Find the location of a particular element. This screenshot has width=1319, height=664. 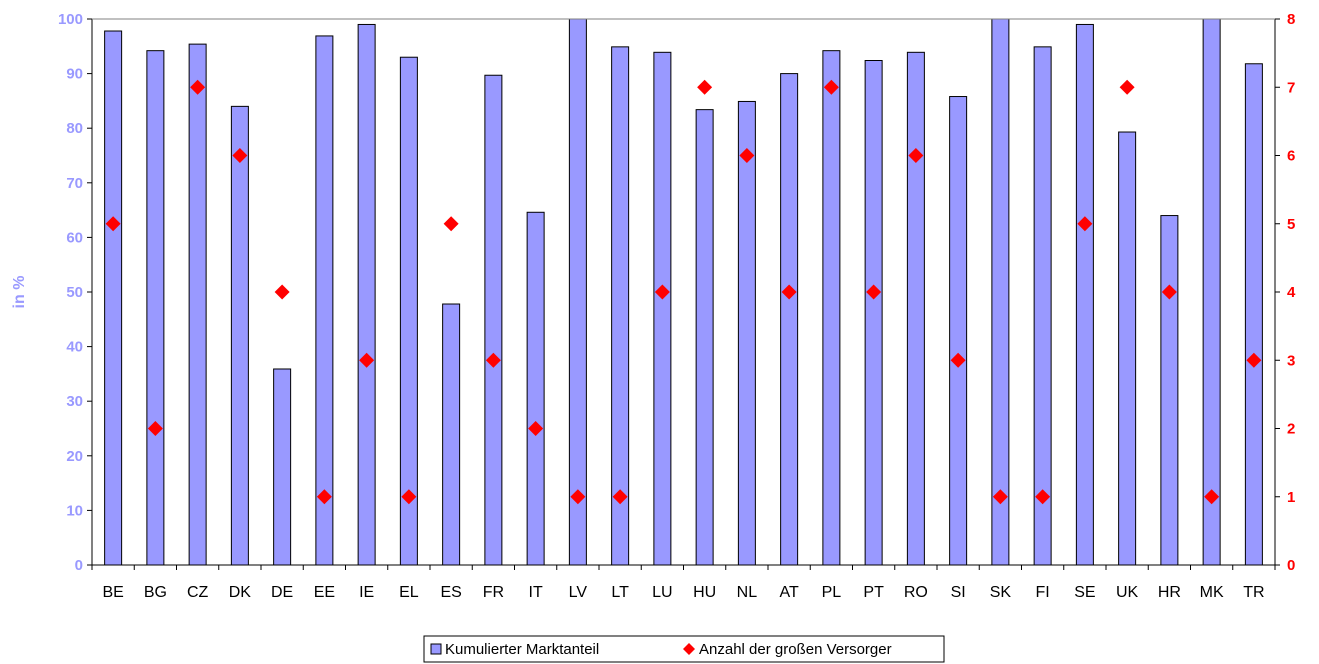

x-tick-label-cz: CZ is located at coordinates (198, 592).